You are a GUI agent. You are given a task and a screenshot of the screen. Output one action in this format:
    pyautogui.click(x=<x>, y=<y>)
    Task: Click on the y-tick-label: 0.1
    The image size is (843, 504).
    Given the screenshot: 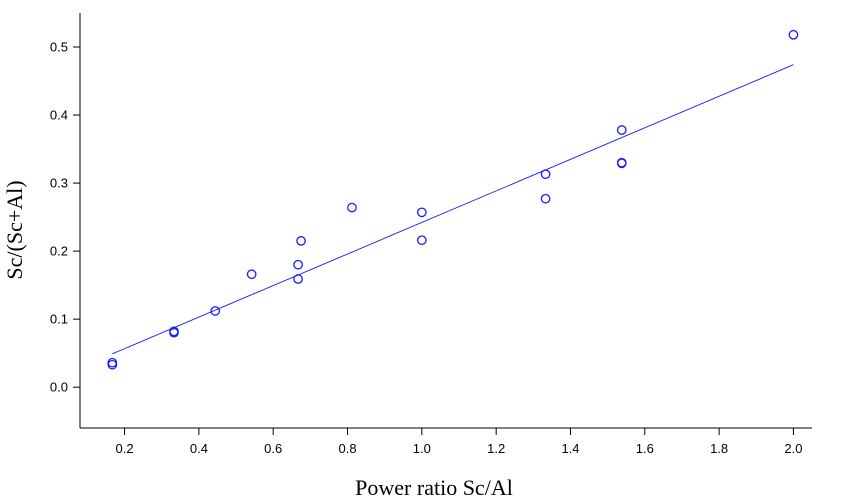 What is the action you would take?
    pyautogui.click(x=59, y=319)
    